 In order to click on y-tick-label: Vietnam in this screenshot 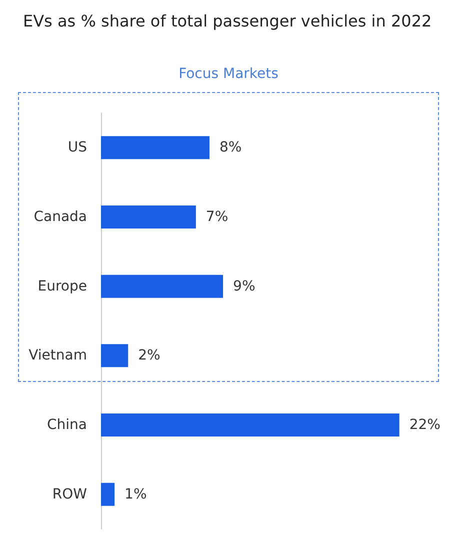, I will do `click(57, 356)`.